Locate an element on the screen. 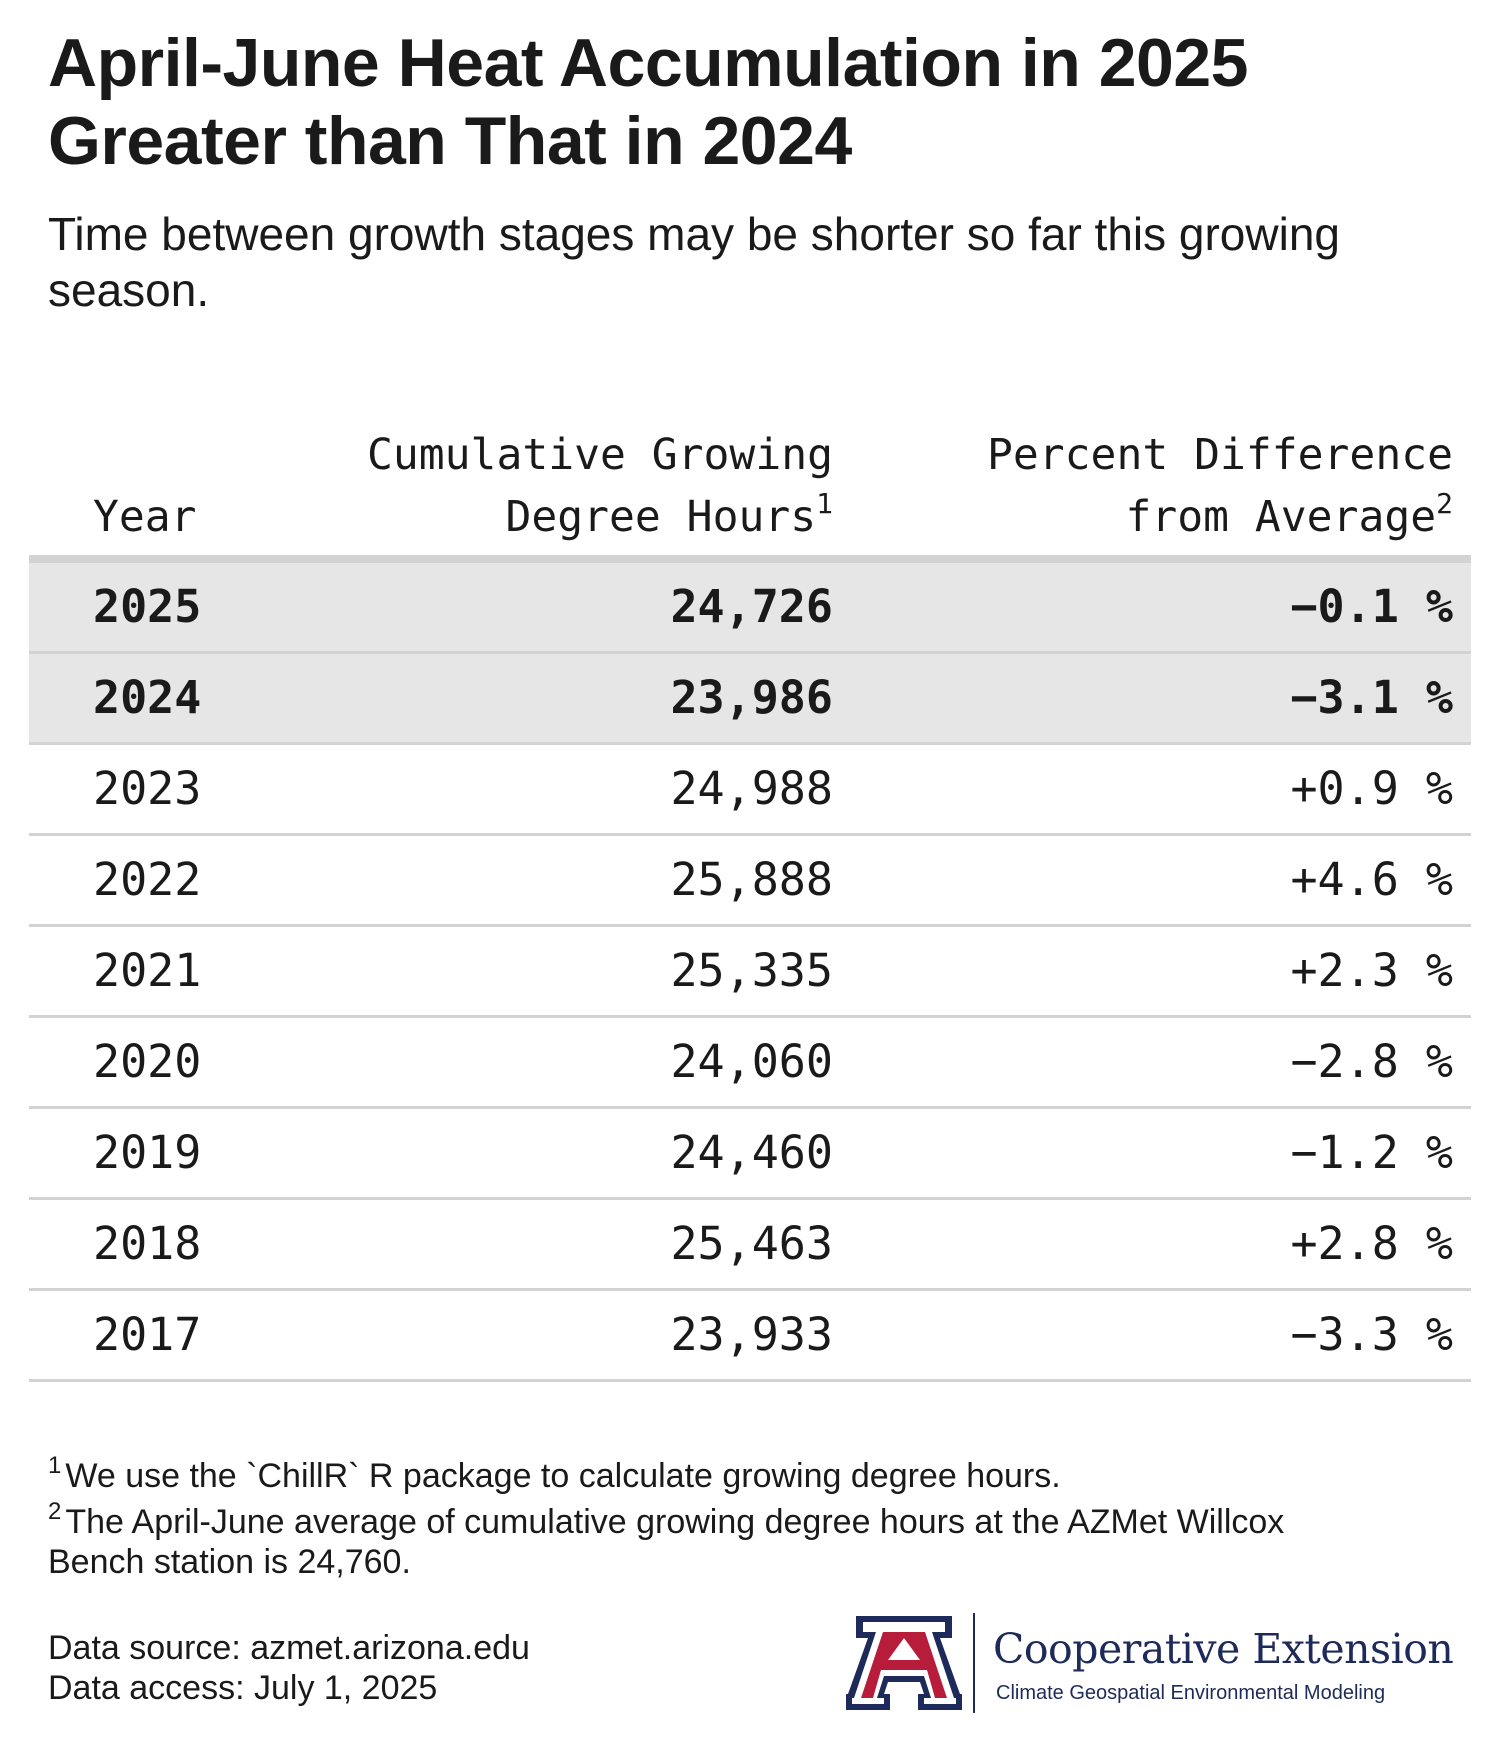  table-row: 2021 25,335 +2.3 % is located at coordinates (750, 972).